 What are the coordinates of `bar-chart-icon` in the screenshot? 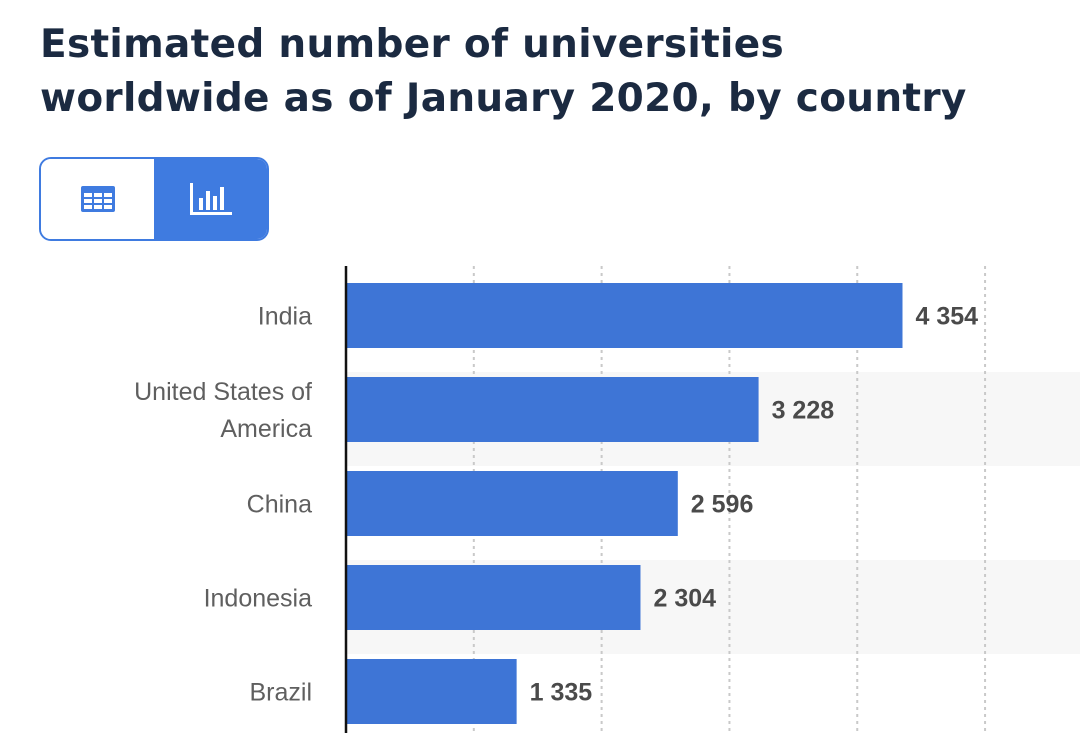 It's located at (210, 199).